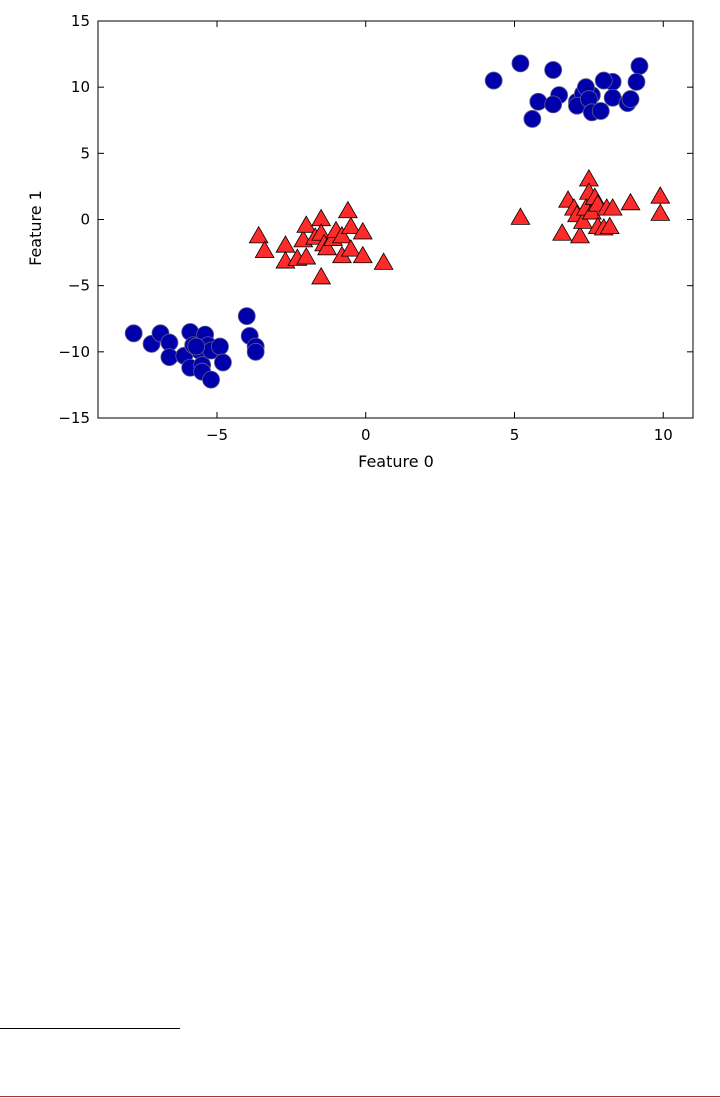  I want to click on x-tick-label: −5, so click(217, 435).